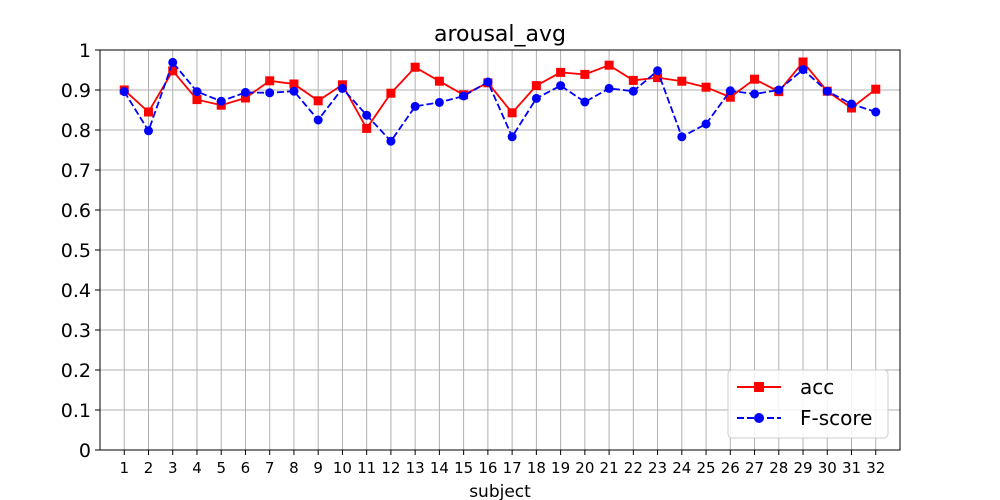 This screenshot has width=1000, height=500. What do you see at coordinates (512, 468) in the screenshot?
I see `x-tick-label: 17` at bounding box center [512, 468].